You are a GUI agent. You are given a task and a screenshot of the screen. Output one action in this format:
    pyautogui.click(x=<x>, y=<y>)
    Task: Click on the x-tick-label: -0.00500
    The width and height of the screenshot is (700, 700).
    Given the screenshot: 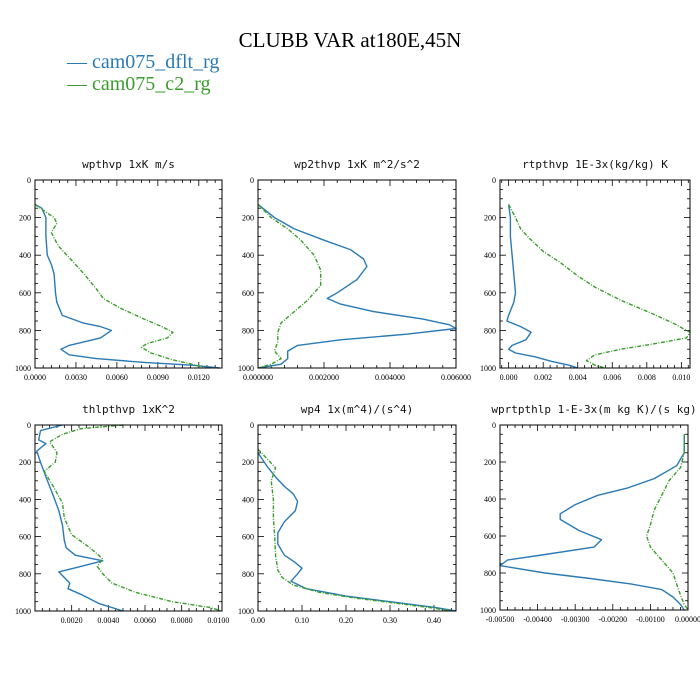 What is the action you would take?
    pyautogui.click(x=500, y=619)
    